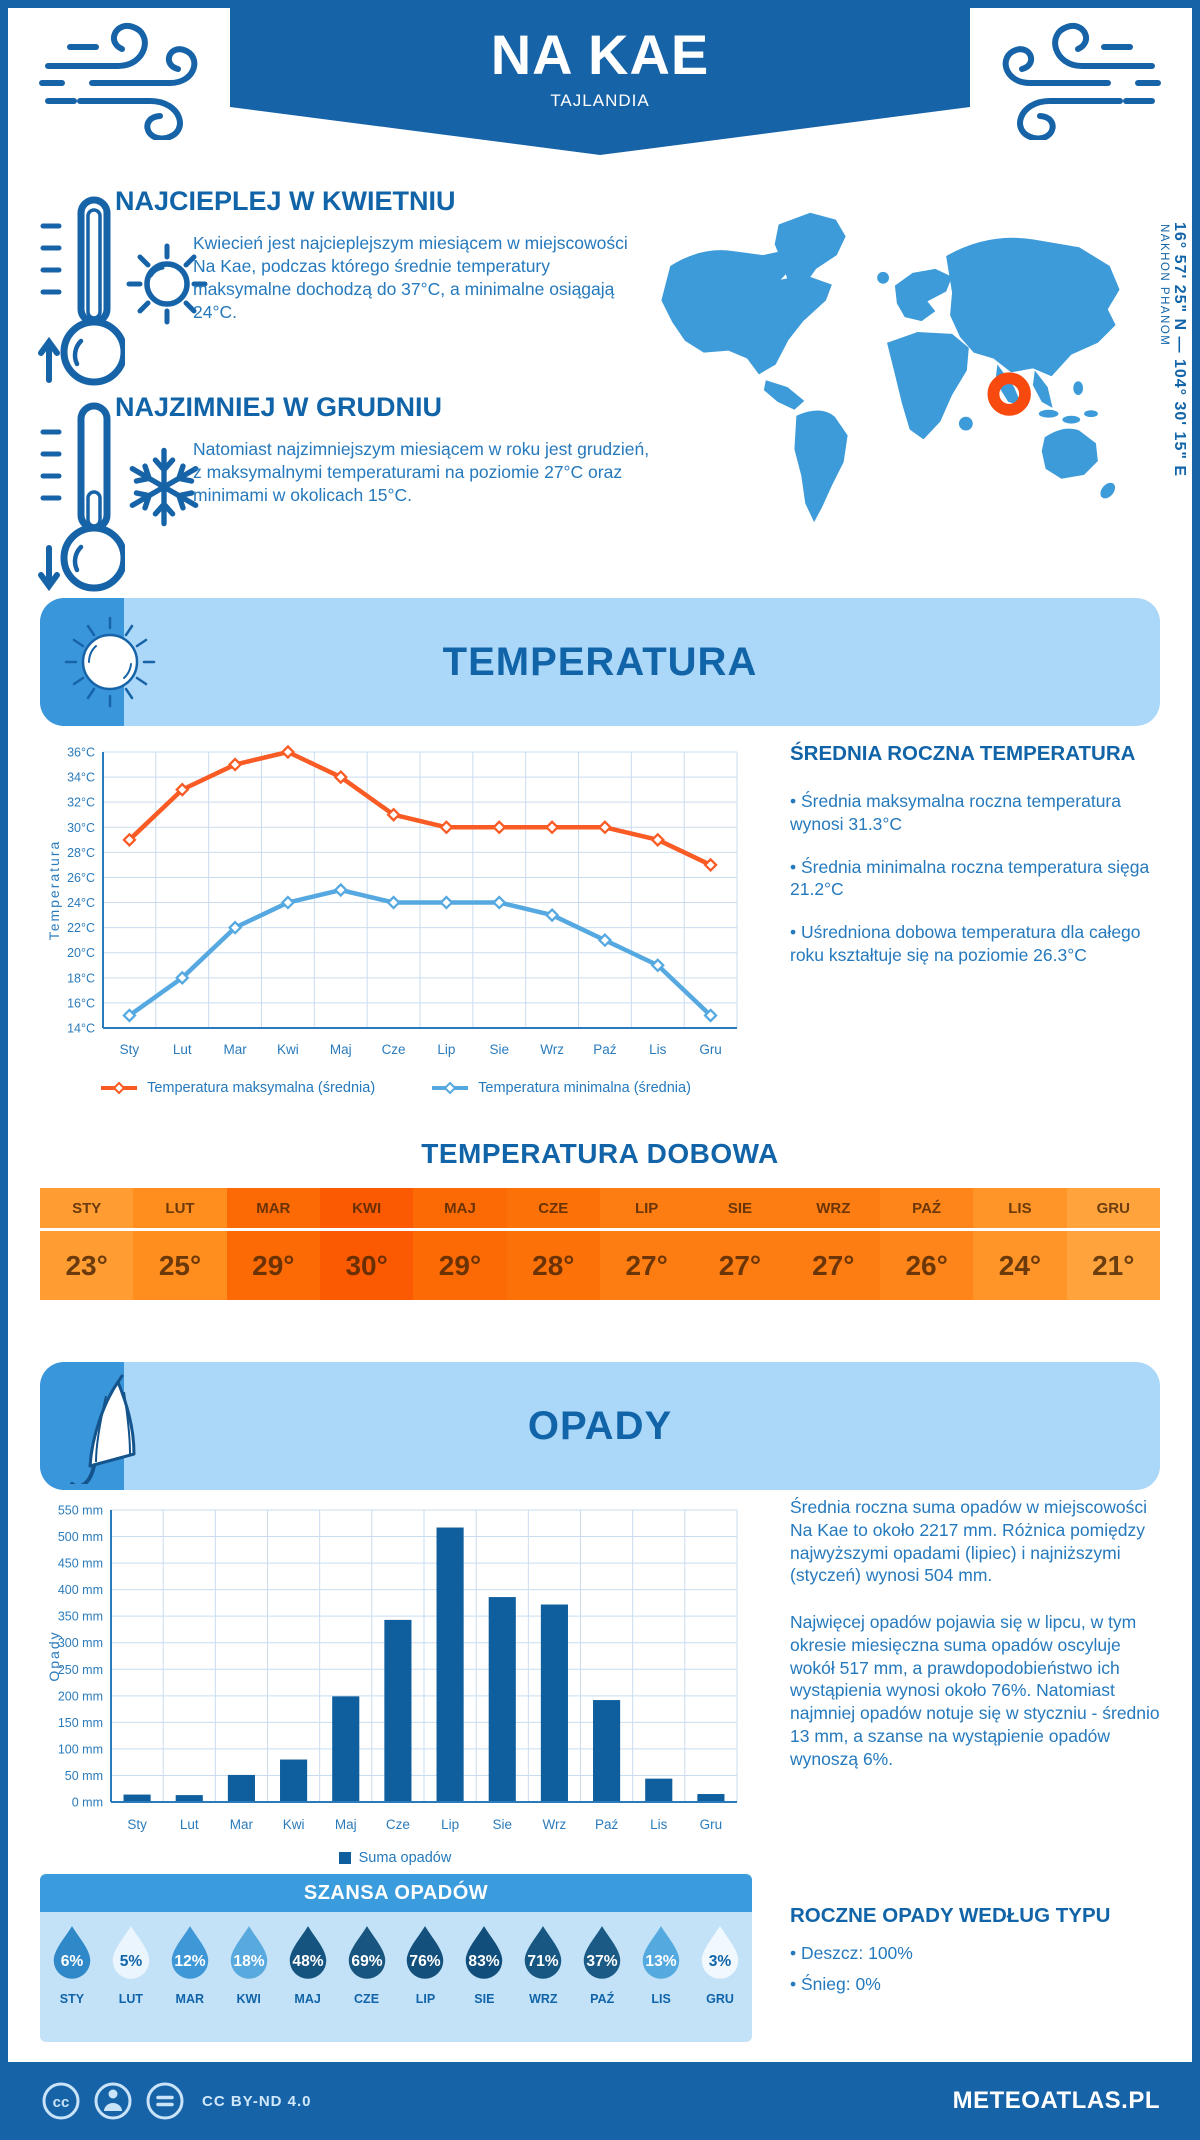 This screenshot has height=2140, width=1200. What do you see at coordinates (80, 1537) in the screenshot?
I see `svg-text: 500 mm` at bounding box center [80, 1537].